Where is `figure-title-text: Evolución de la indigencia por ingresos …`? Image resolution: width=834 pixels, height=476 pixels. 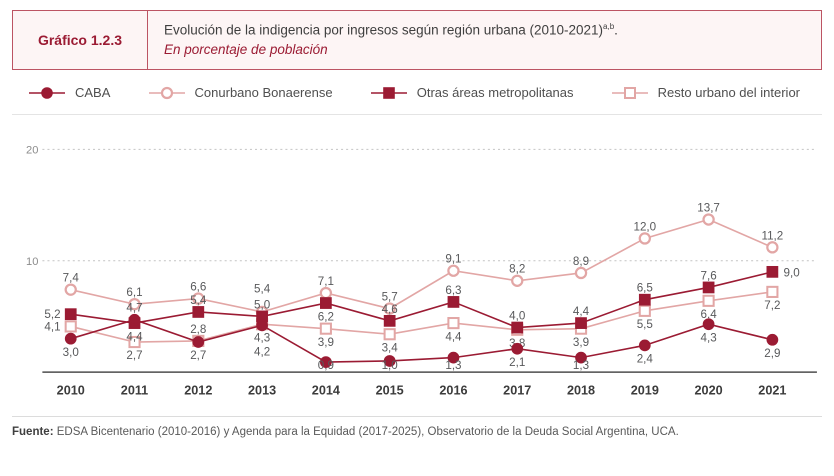 figure-title-text: Evolución de la indigencia por ingresos … is located at coordinates (384, 30).